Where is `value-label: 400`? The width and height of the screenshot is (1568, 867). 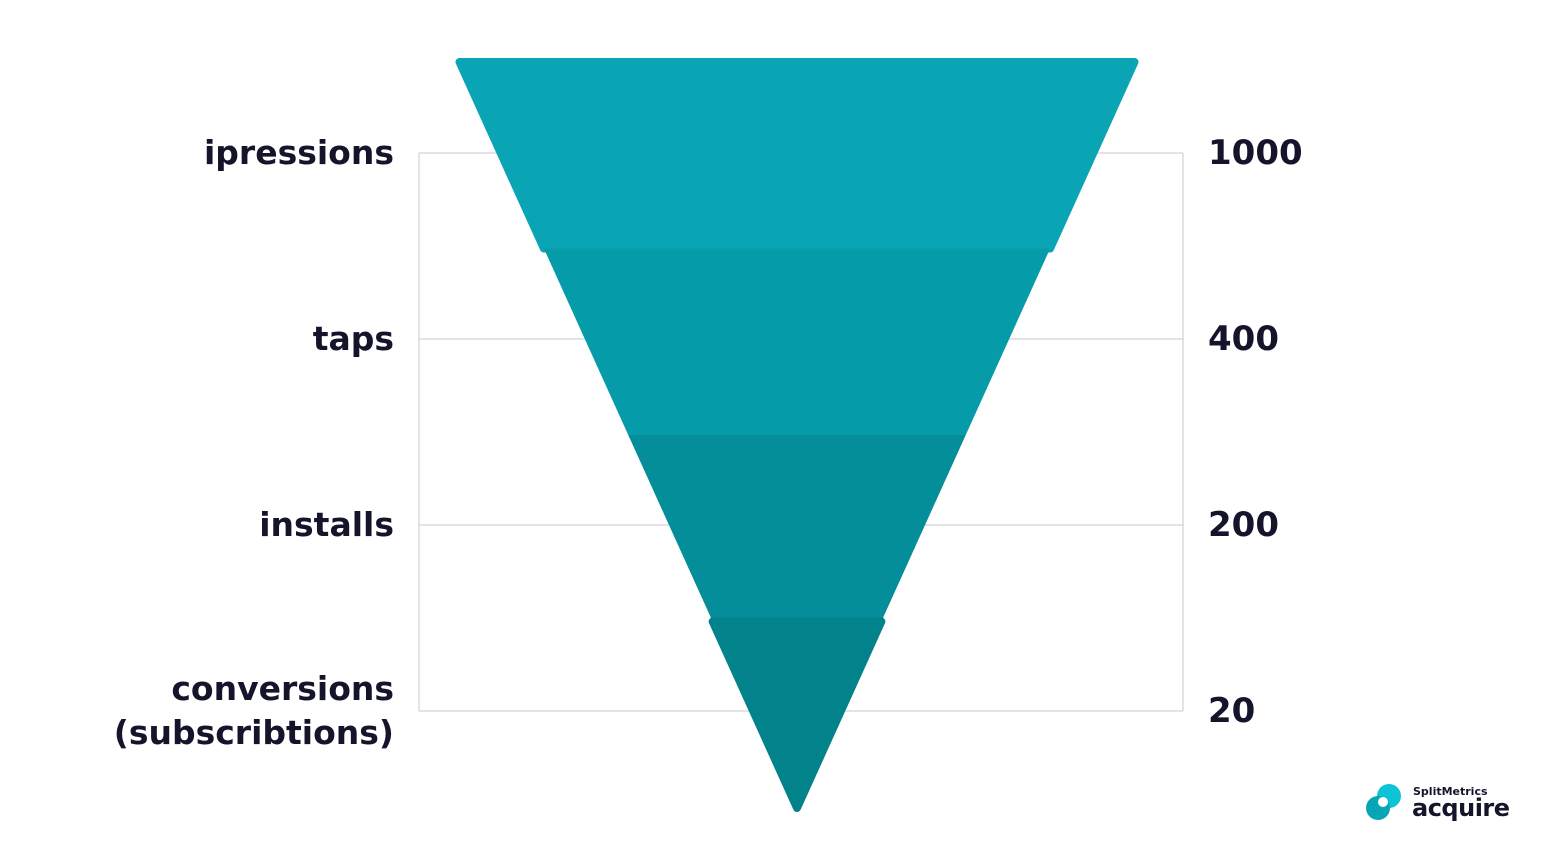
value-label: 400 is located at coordinates (1243, 339).